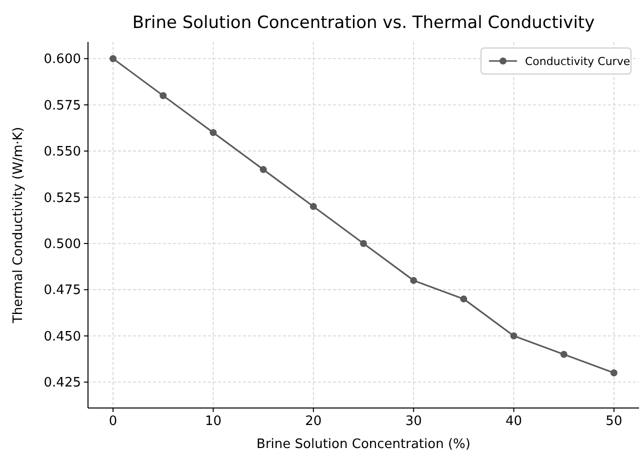  Describe the element at coordinates (62, 336) in the screenshot. I see `y-tick-label: 0.450` at that location.